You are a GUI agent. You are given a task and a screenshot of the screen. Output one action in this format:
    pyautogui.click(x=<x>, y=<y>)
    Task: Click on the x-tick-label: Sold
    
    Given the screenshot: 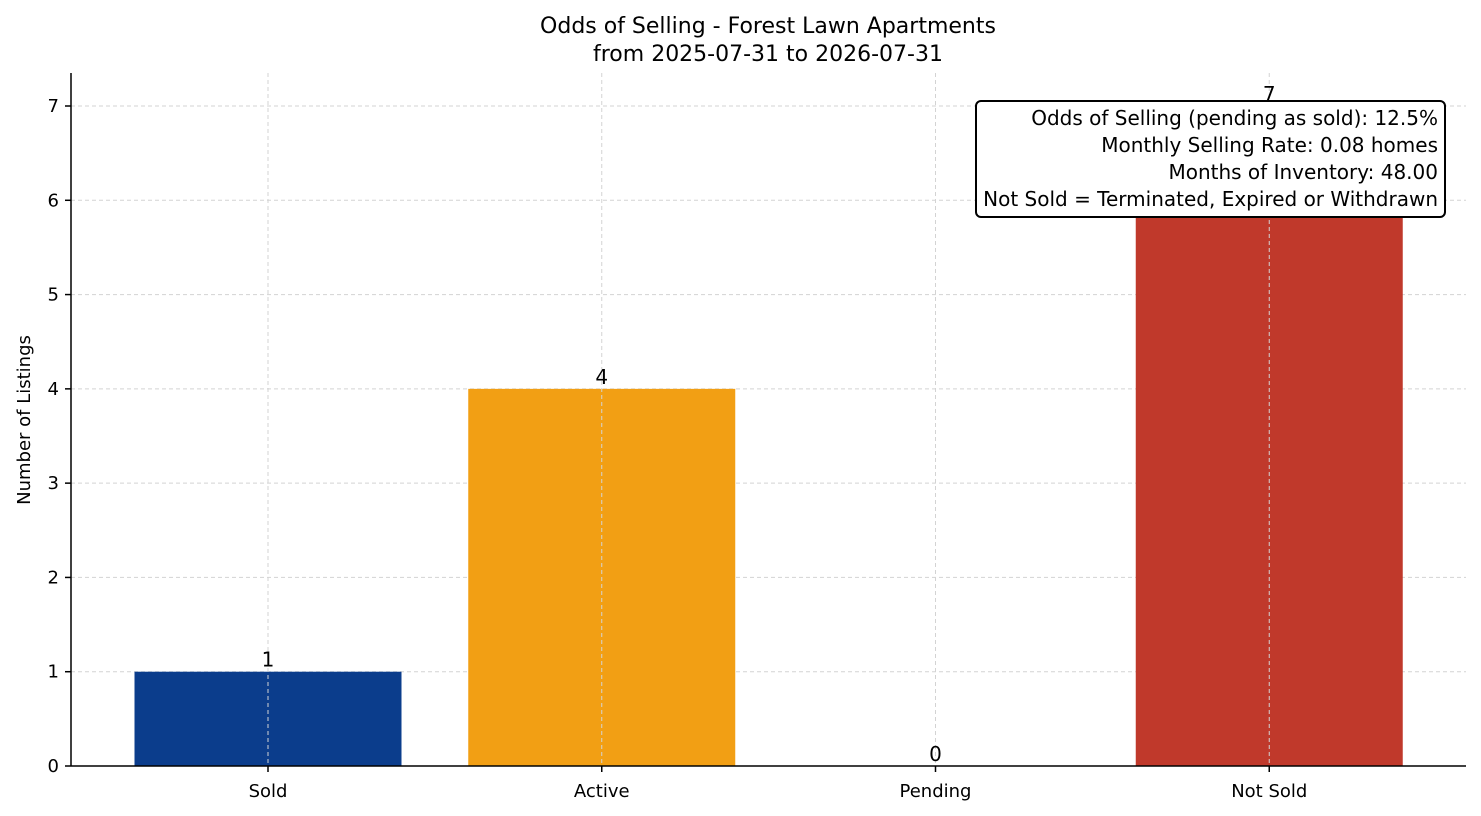 What is the action you would take?
    pyautogui.click(x=268, y=791)
    